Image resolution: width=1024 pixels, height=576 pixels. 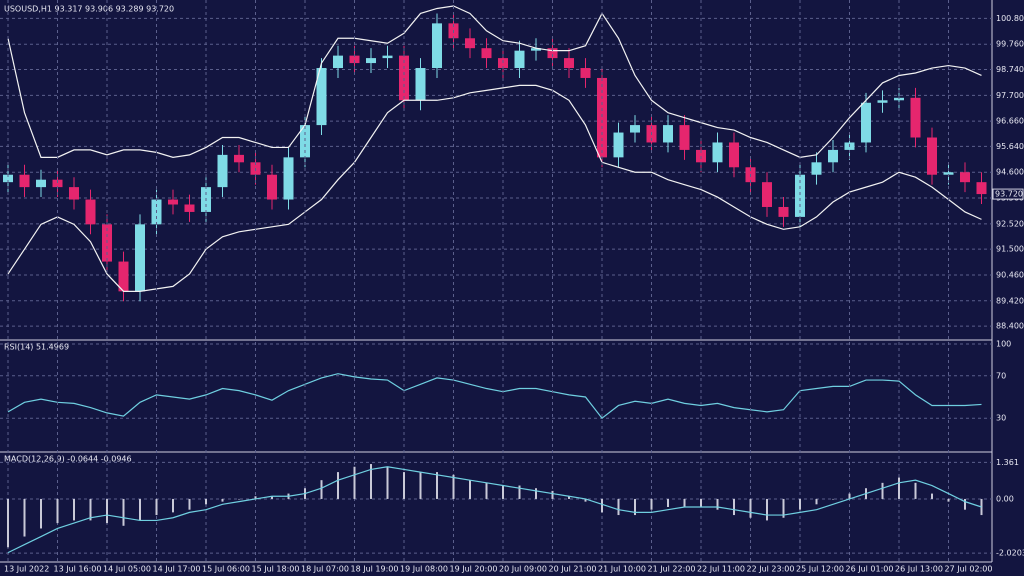 What do you see at coordinates (177, 569) in the screenshot?
I see `x-tick-label: 14 Jul 17:00` at bounding box center [177, 569].